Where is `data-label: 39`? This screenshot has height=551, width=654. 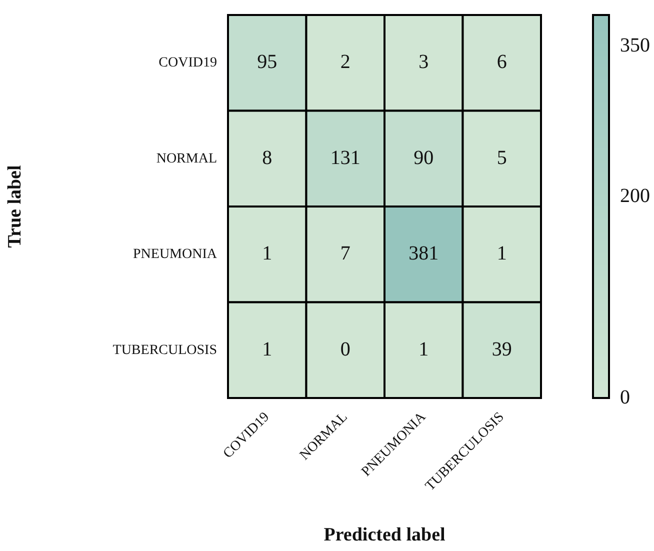 data-label: 39 is located at coordinates (502, 349).